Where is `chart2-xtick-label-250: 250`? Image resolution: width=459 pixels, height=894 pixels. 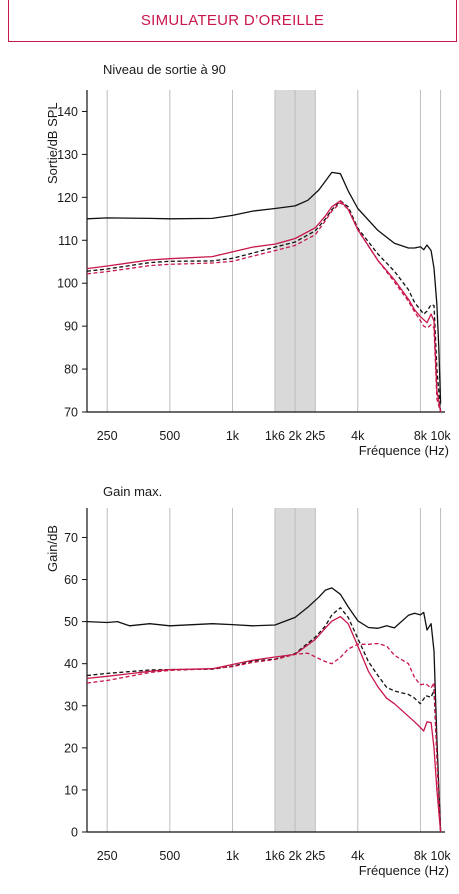 chart2-xtick-label-250: 250 is located at coordinates (107, 856).